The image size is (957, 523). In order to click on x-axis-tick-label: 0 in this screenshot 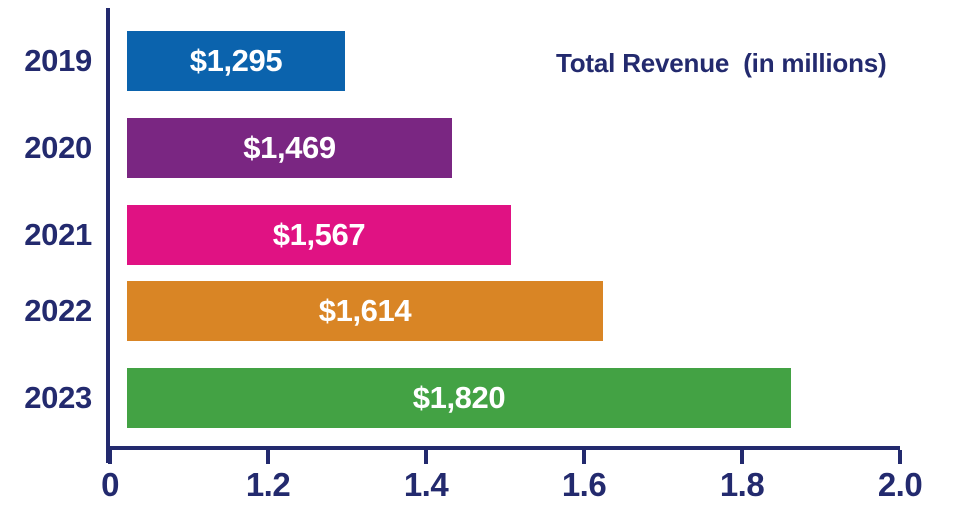, I will do `click(110, 484)`.